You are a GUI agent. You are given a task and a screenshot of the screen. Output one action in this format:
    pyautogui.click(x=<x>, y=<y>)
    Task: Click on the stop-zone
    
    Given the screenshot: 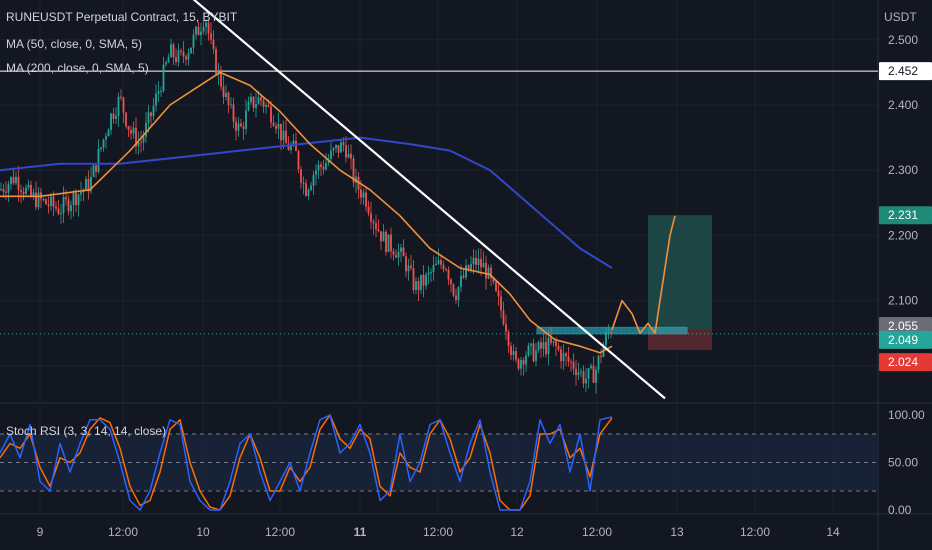 What is the action you would take?
    pyautogui.click(x=680, y=340)
    